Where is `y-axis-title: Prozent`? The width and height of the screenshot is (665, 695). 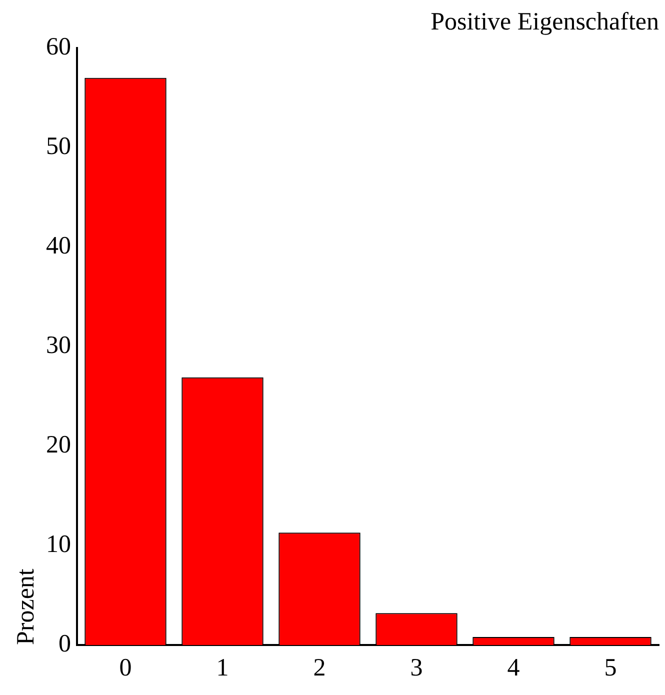
y-axis-title: Prozent is located at coordinates (26, 606).